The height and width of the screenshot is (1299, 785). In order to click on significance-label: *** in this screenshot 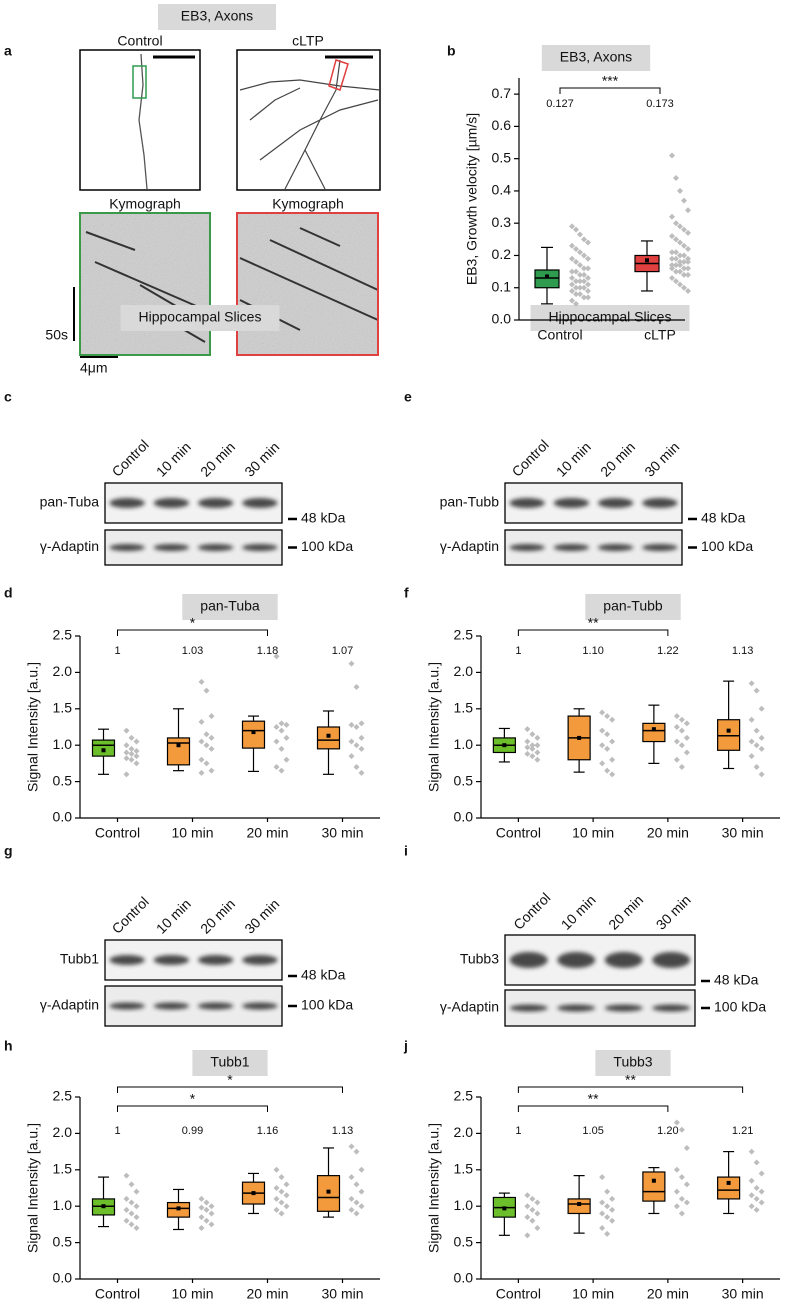, I will do `click(610, 81)`.